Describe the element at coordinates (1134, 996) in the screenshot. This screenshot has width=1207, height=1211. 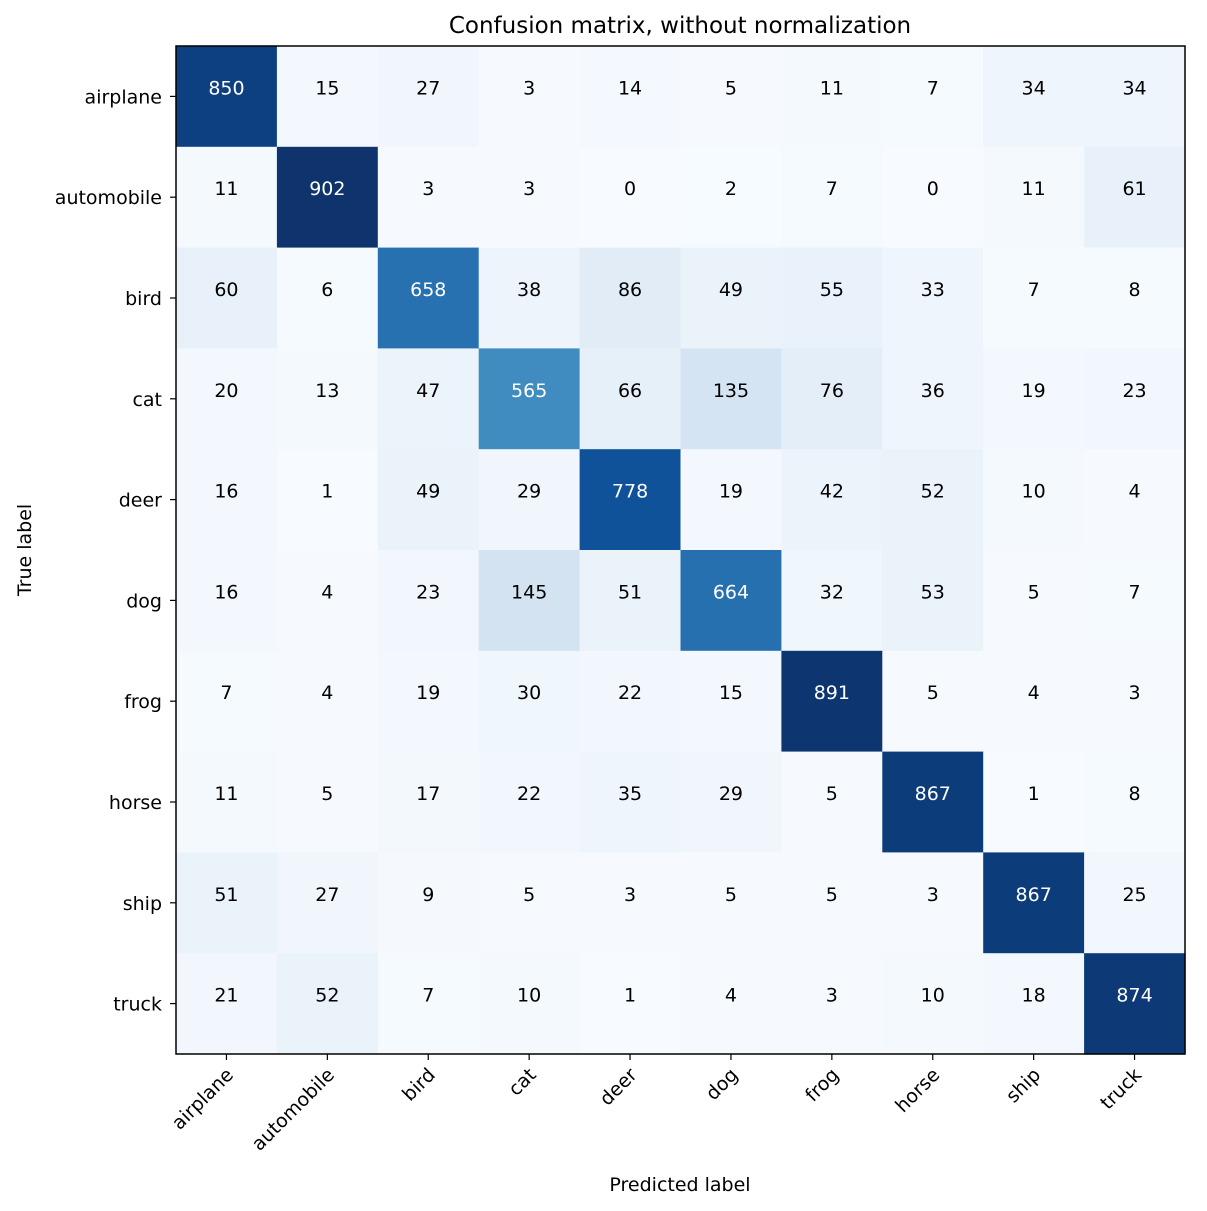
I see `cell-value-label: 874` at that location.